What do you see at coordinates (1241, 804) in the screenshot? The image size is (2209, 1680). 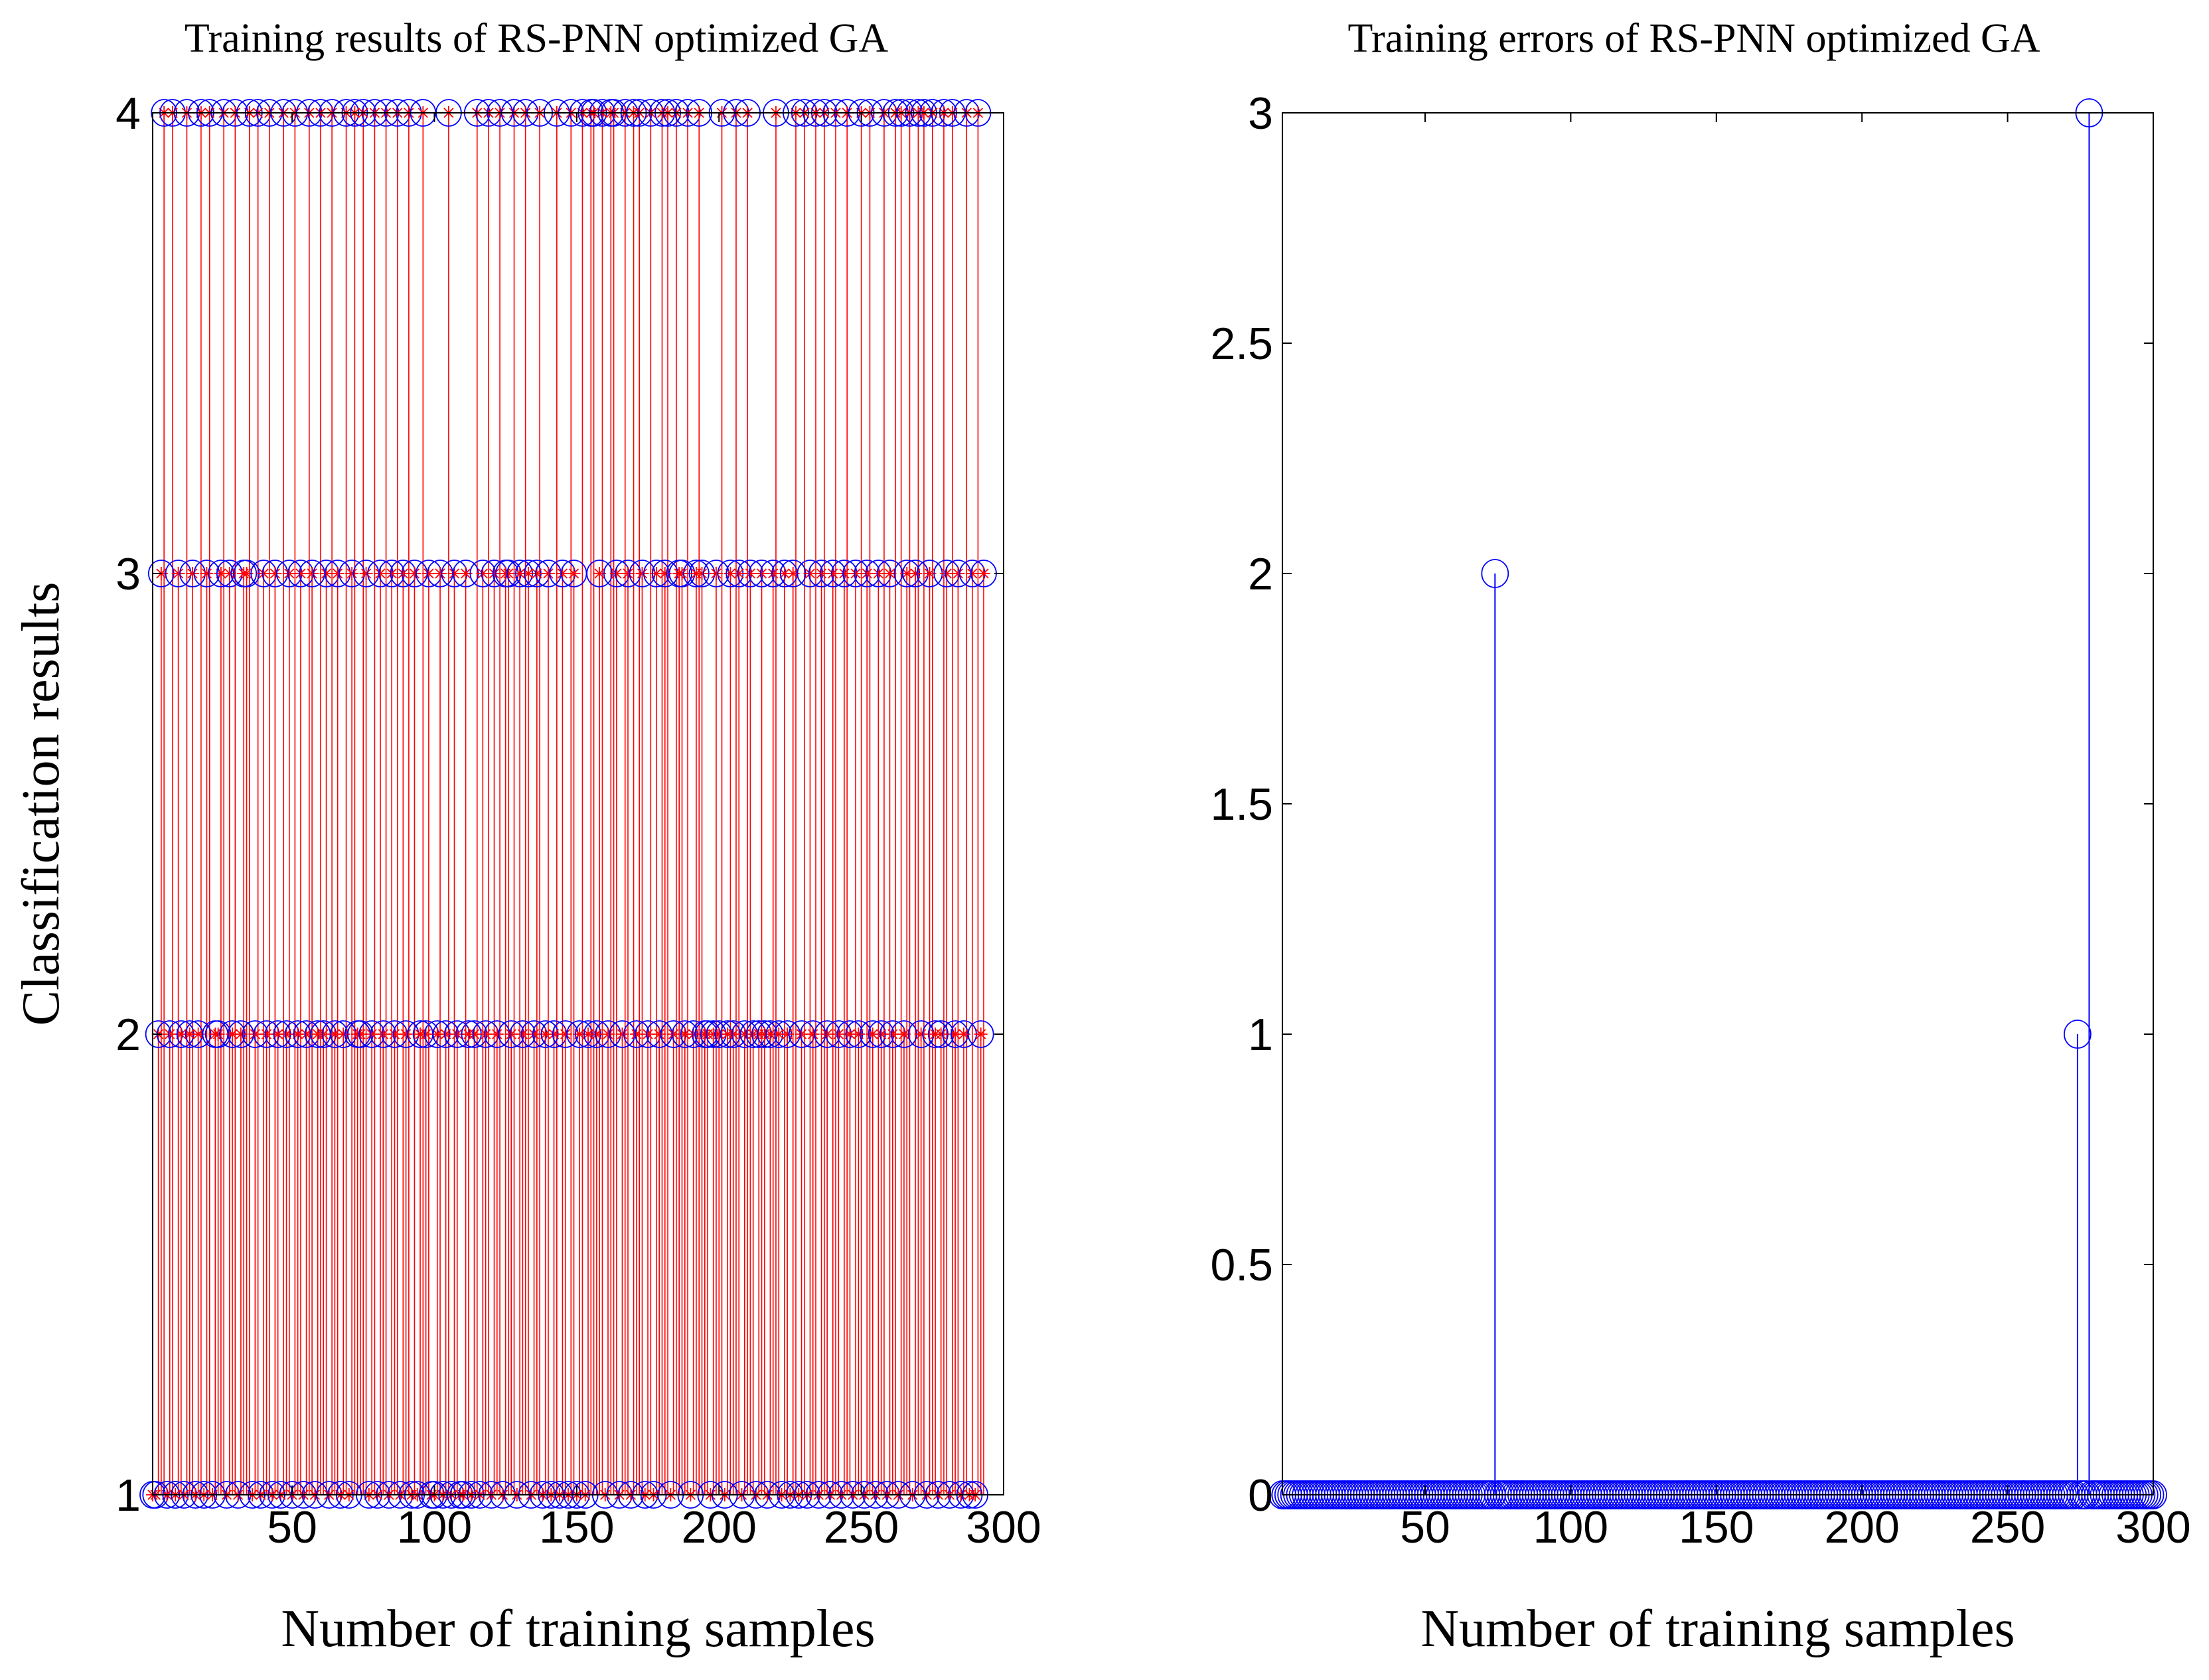 I see `right-ytick-label: 1.5` at bounding box center [1241, 804].